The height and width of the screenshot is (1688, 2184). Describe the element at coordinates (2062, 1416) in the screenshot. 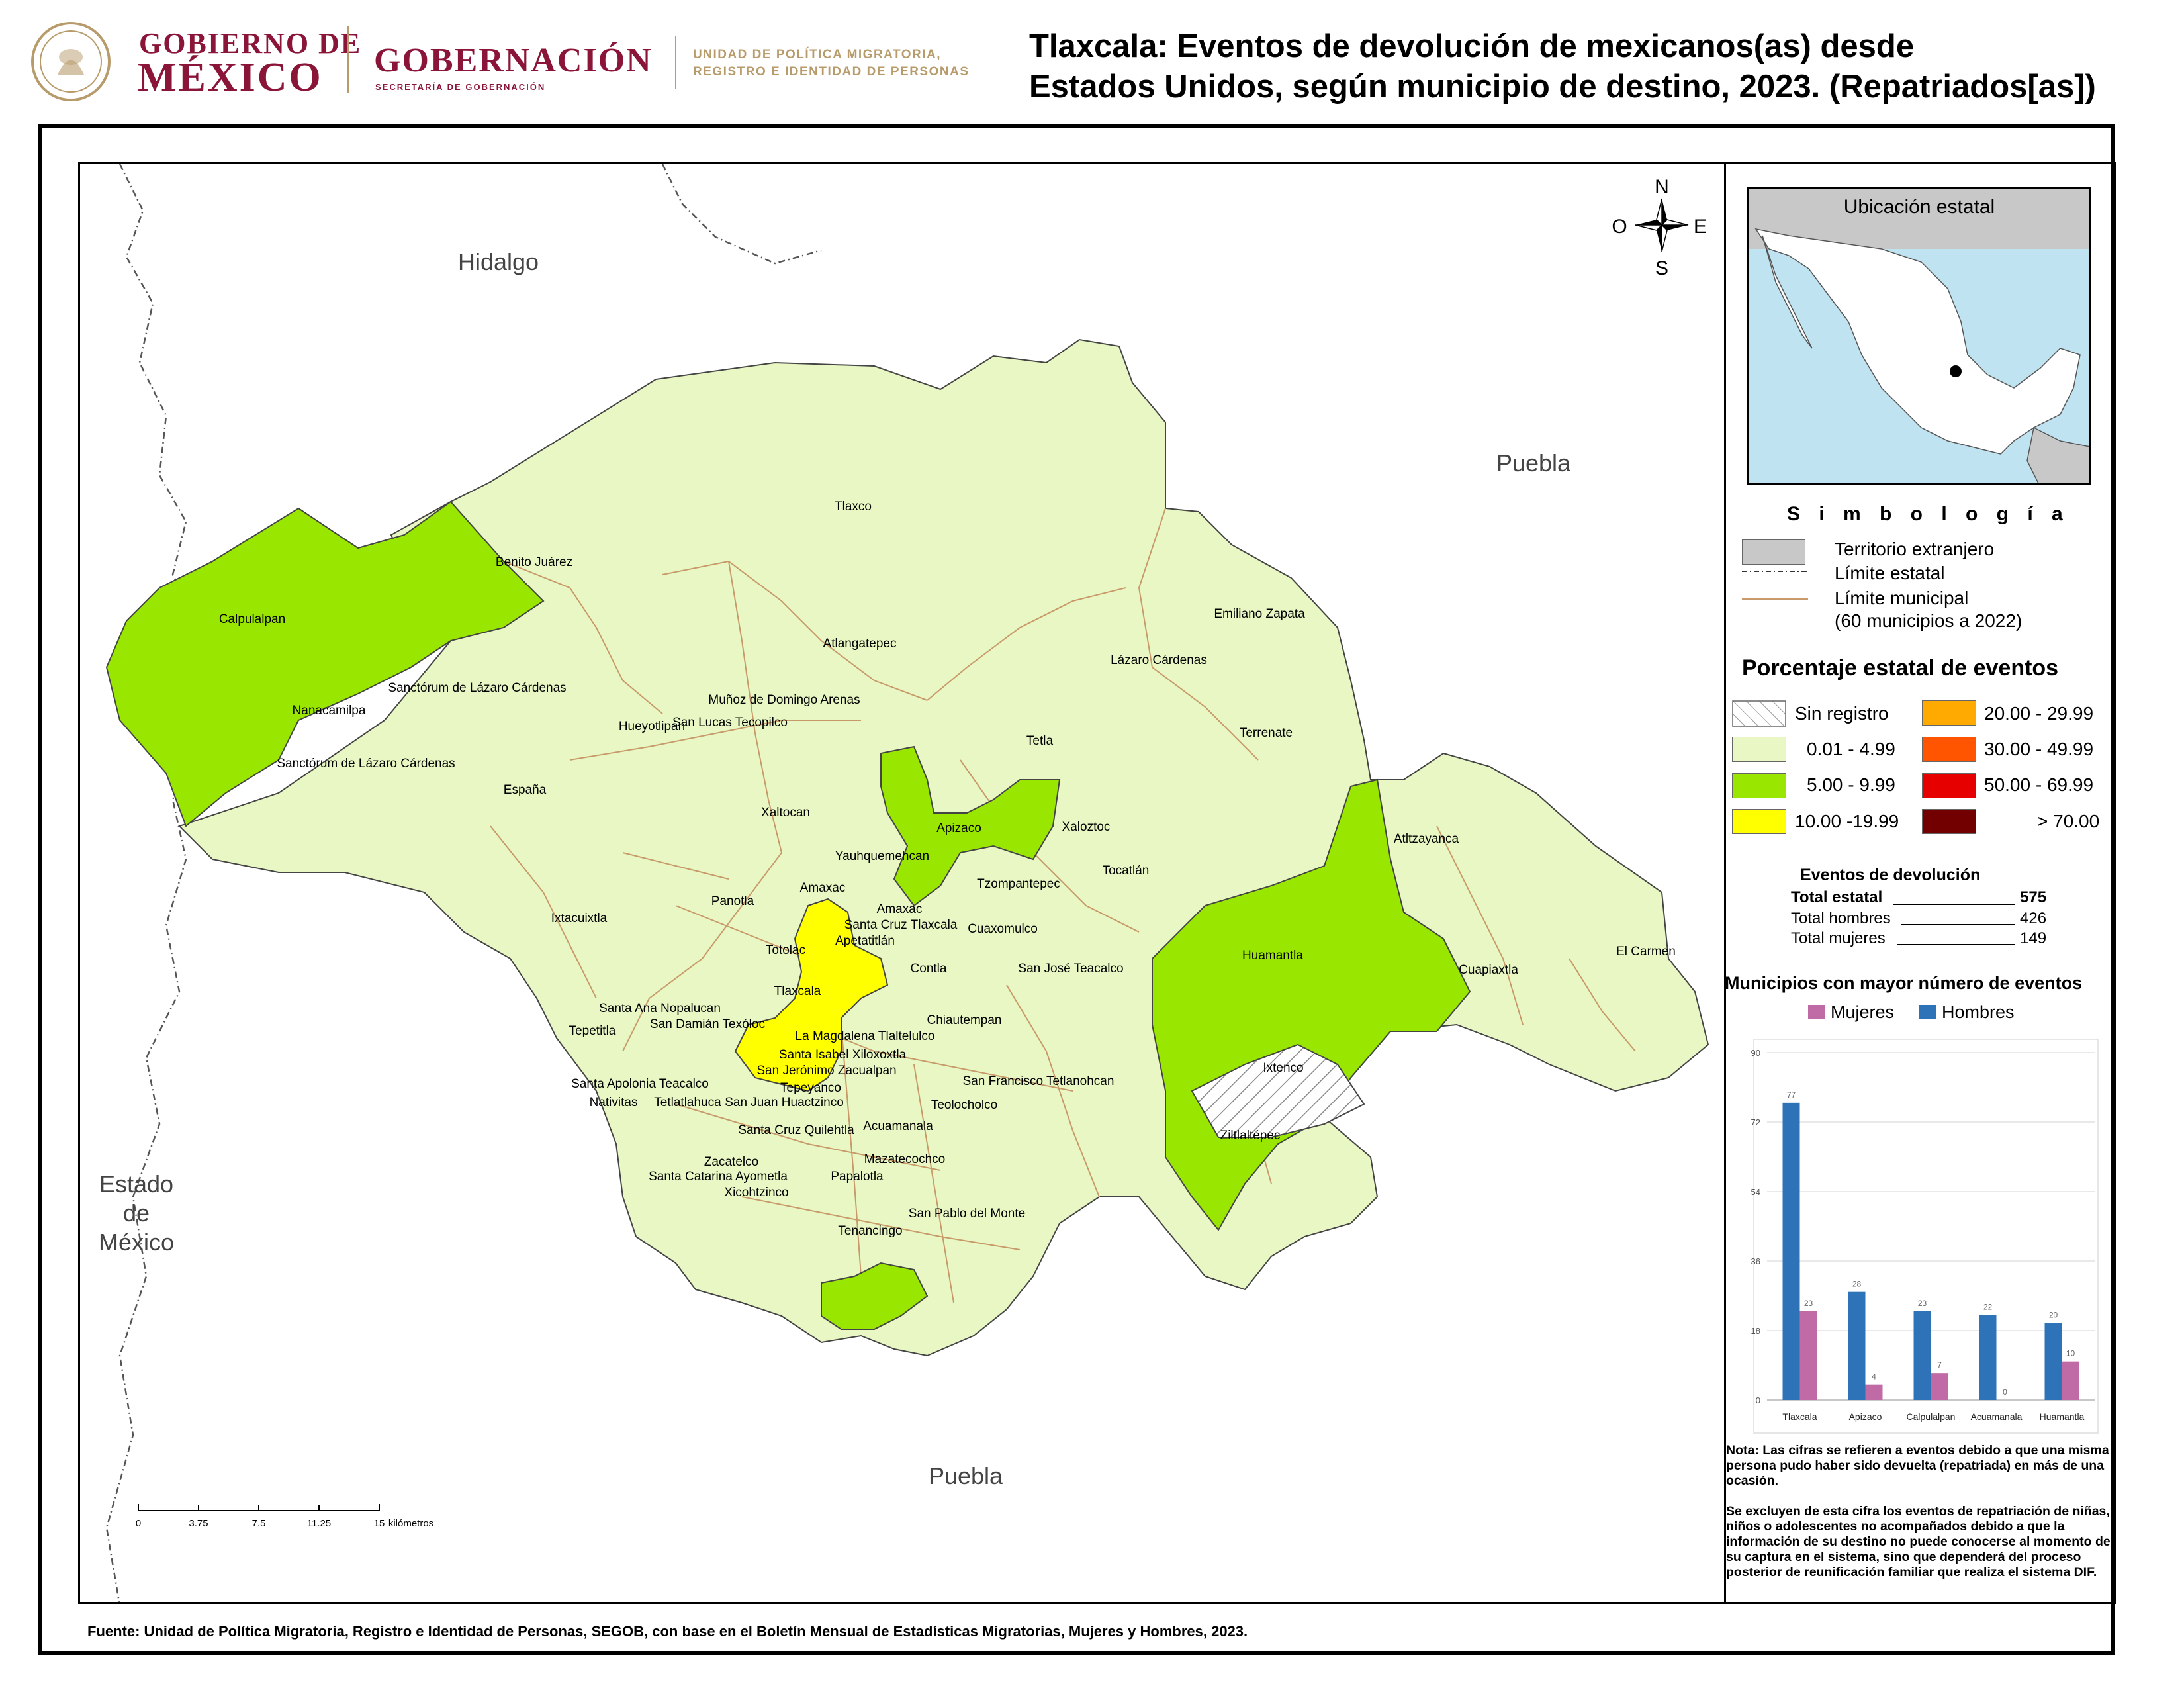

I see `x-category-label: Huamantla` at that location.